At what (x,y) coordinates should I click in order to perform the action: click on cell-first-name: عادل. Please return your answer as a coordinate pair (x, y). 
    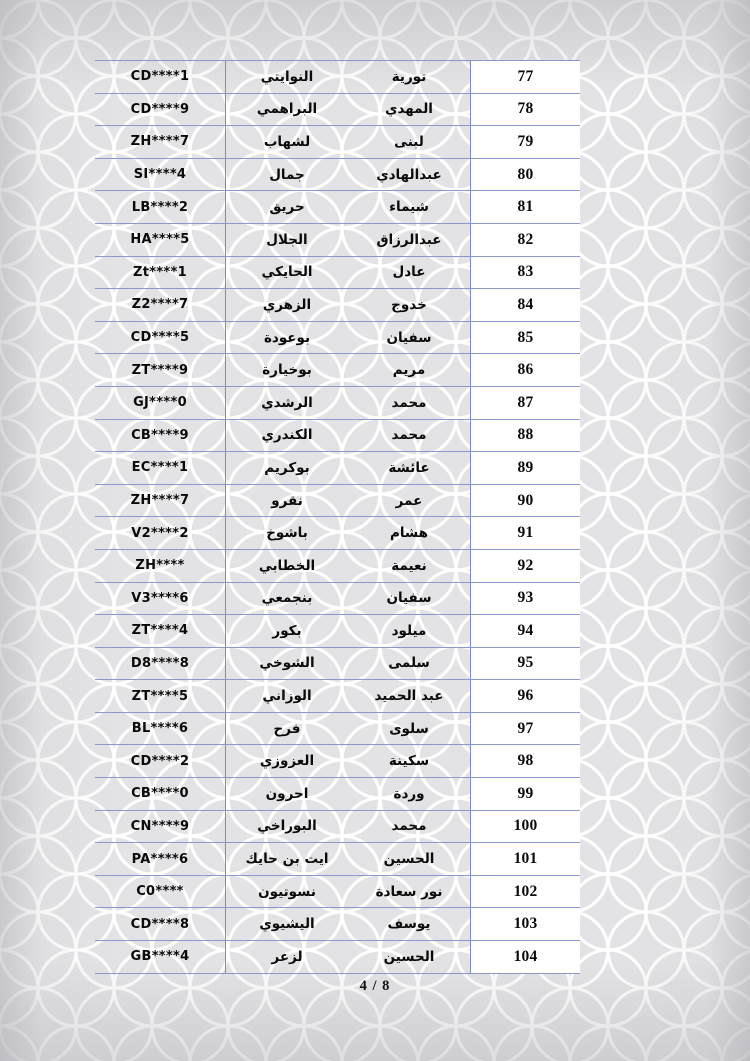
    Looking at the image, I should click on (409, 272).